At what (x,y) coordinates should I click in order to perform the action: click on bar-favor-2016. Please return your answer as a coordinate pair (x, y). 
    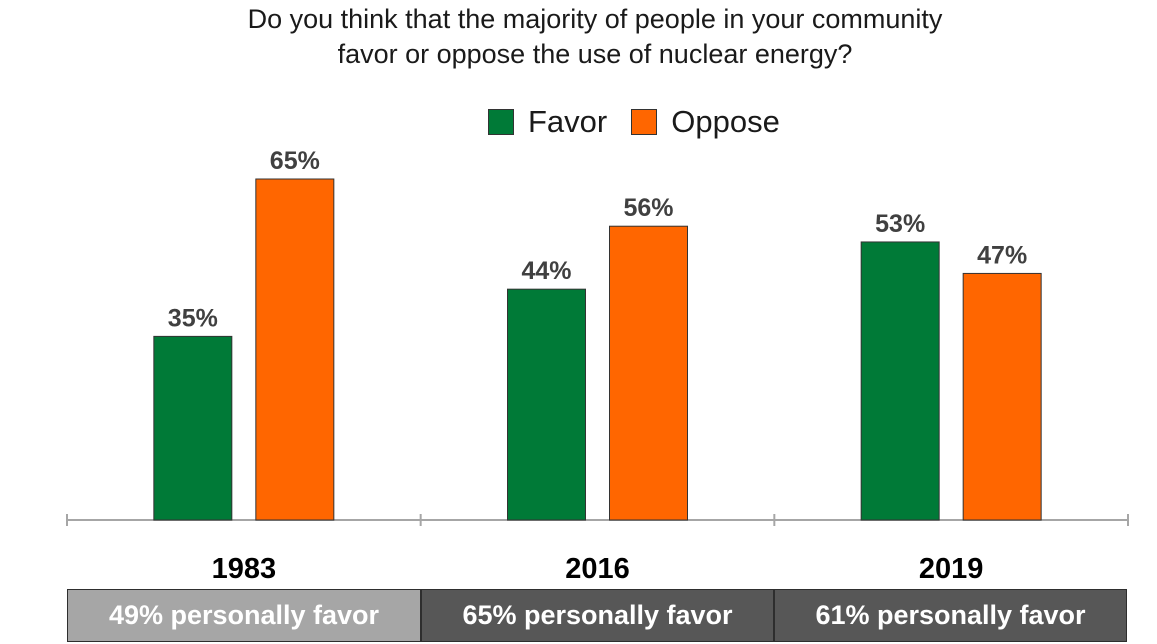
    Looking at the image, I should click on (546, 404).